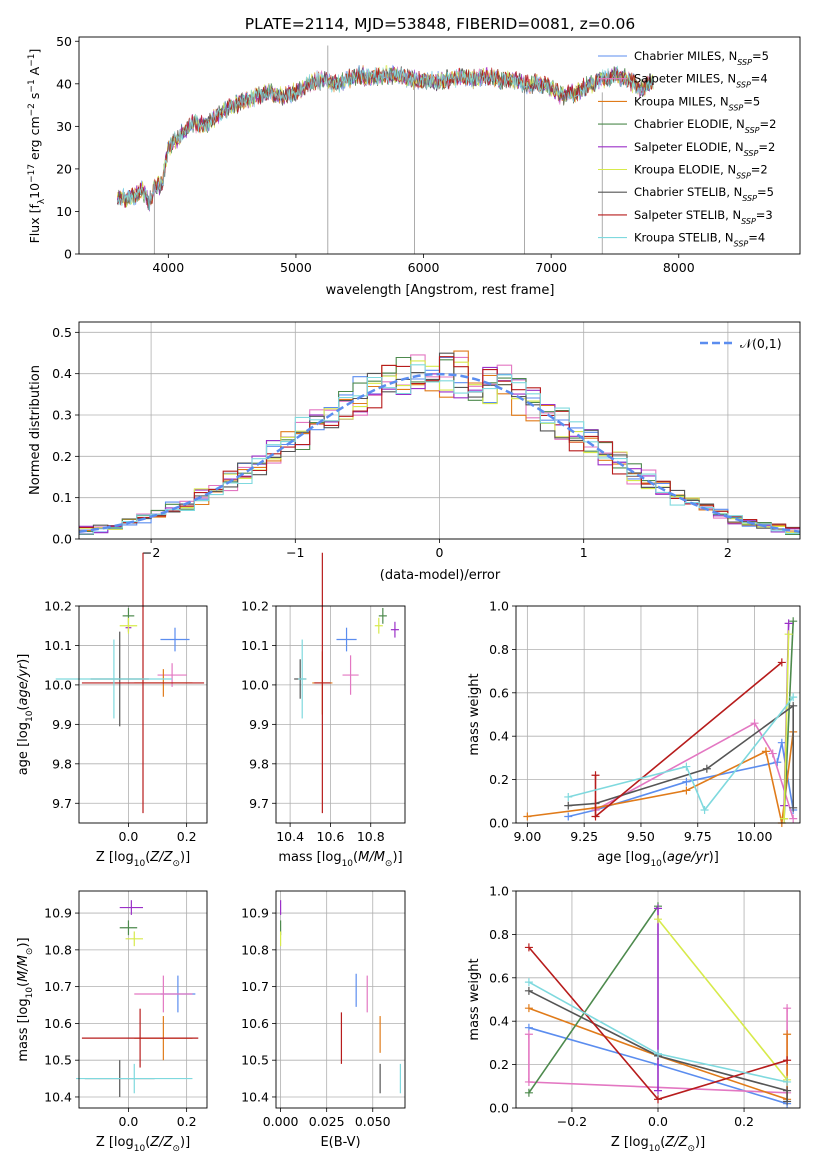 The height and width of the screenshot is (1170, 819). I want to click on y-tick-label: 0.6, so click(499, 977).